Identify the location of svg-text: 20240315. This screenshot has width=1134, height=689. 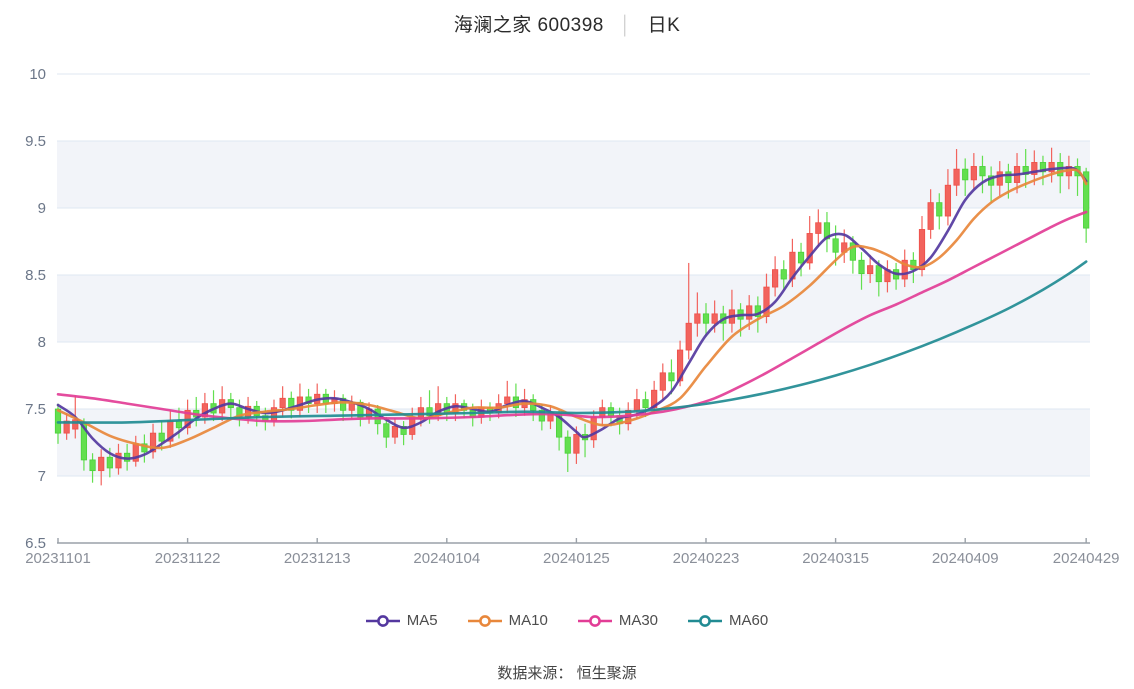
(835, 558).